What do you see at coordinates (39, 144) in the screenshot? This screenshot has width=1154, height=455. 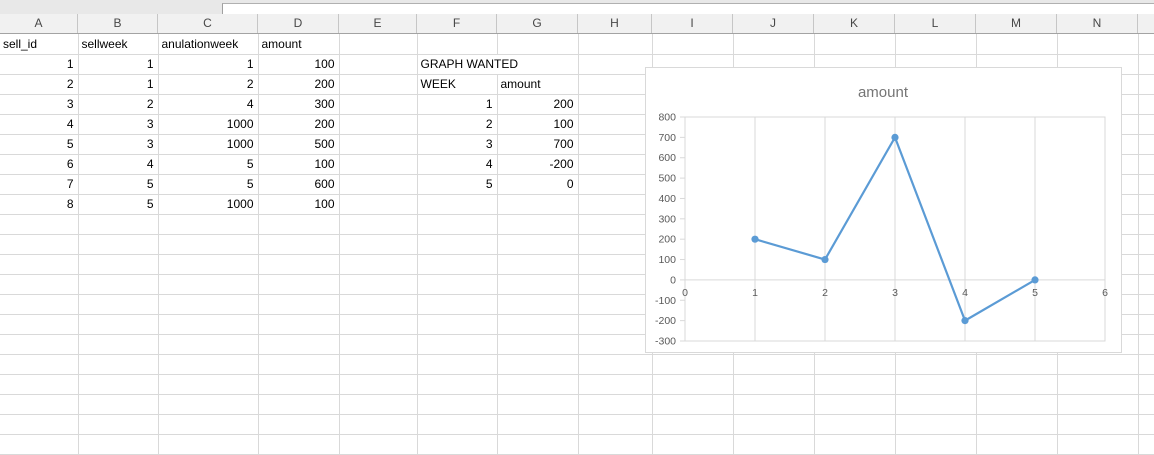 I see `cell-A6: 5` at bounding box center [39, 144].